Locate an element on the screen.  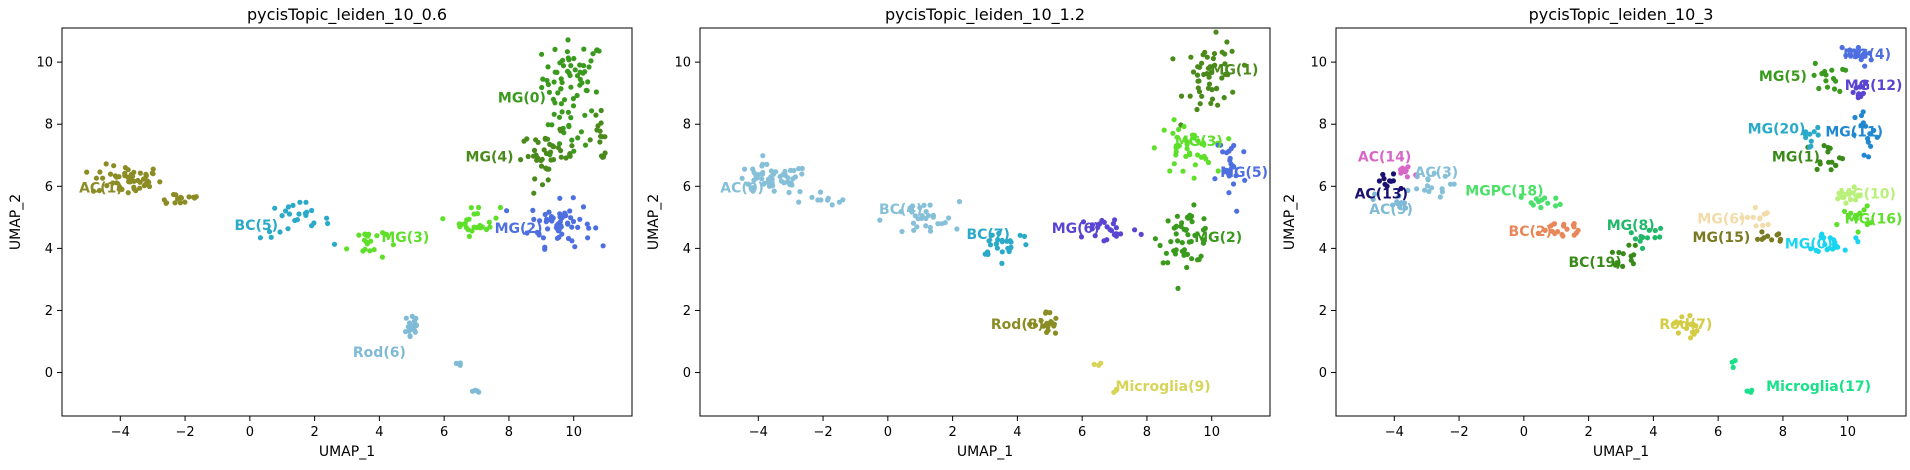
y-tick-label: 8 is located at coordinates (687, 125).